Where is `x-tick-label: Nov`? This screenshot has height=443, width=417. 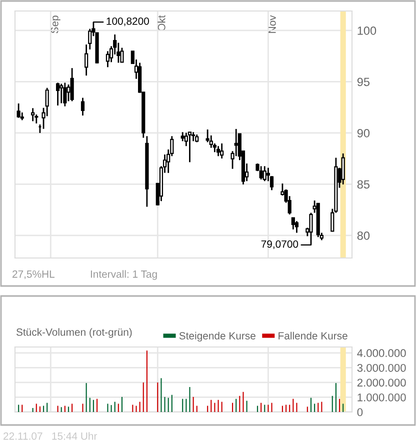 x-tick-label: Nov is located at coordinates (272, 24).